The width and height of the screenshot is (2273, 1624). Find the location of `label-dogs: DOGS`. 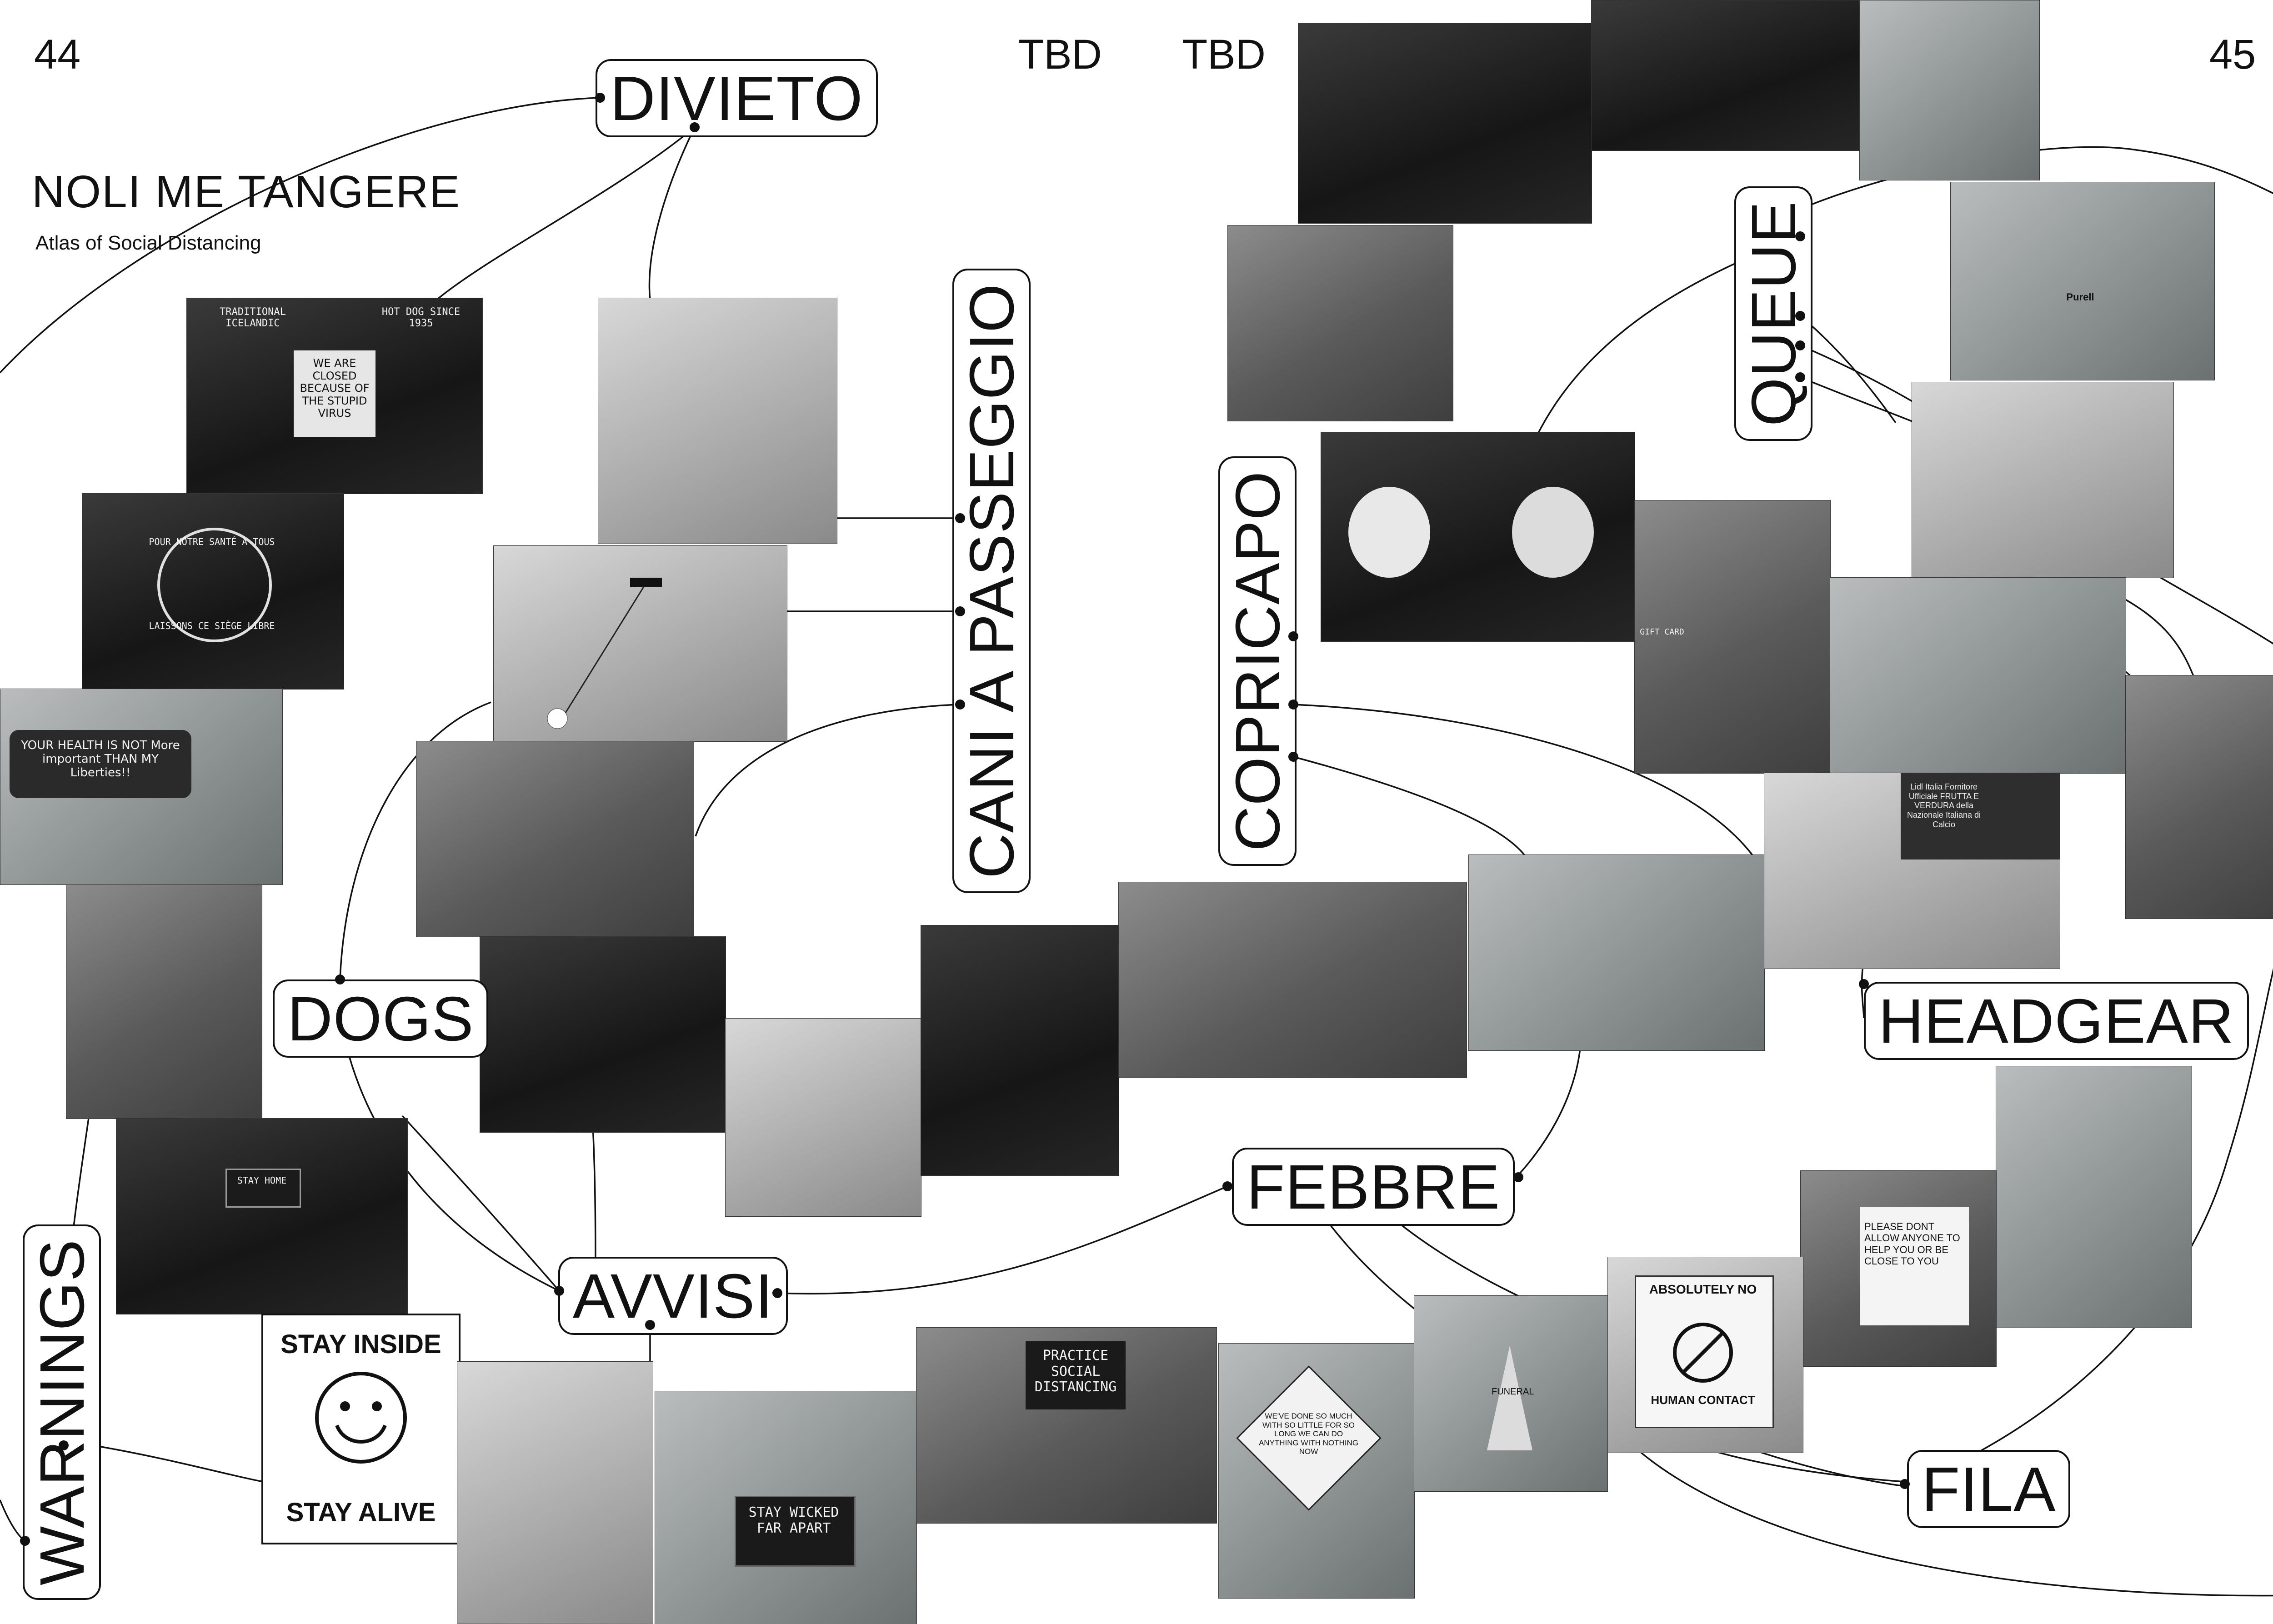

label-dogs: DOGS is located at coordinates (381, 1018).